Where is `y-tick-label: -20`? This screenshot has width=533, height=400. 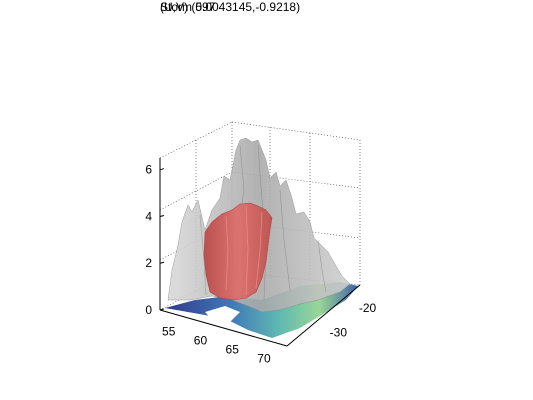 y-tick-label: -20 is located at coordinates (368, 308).